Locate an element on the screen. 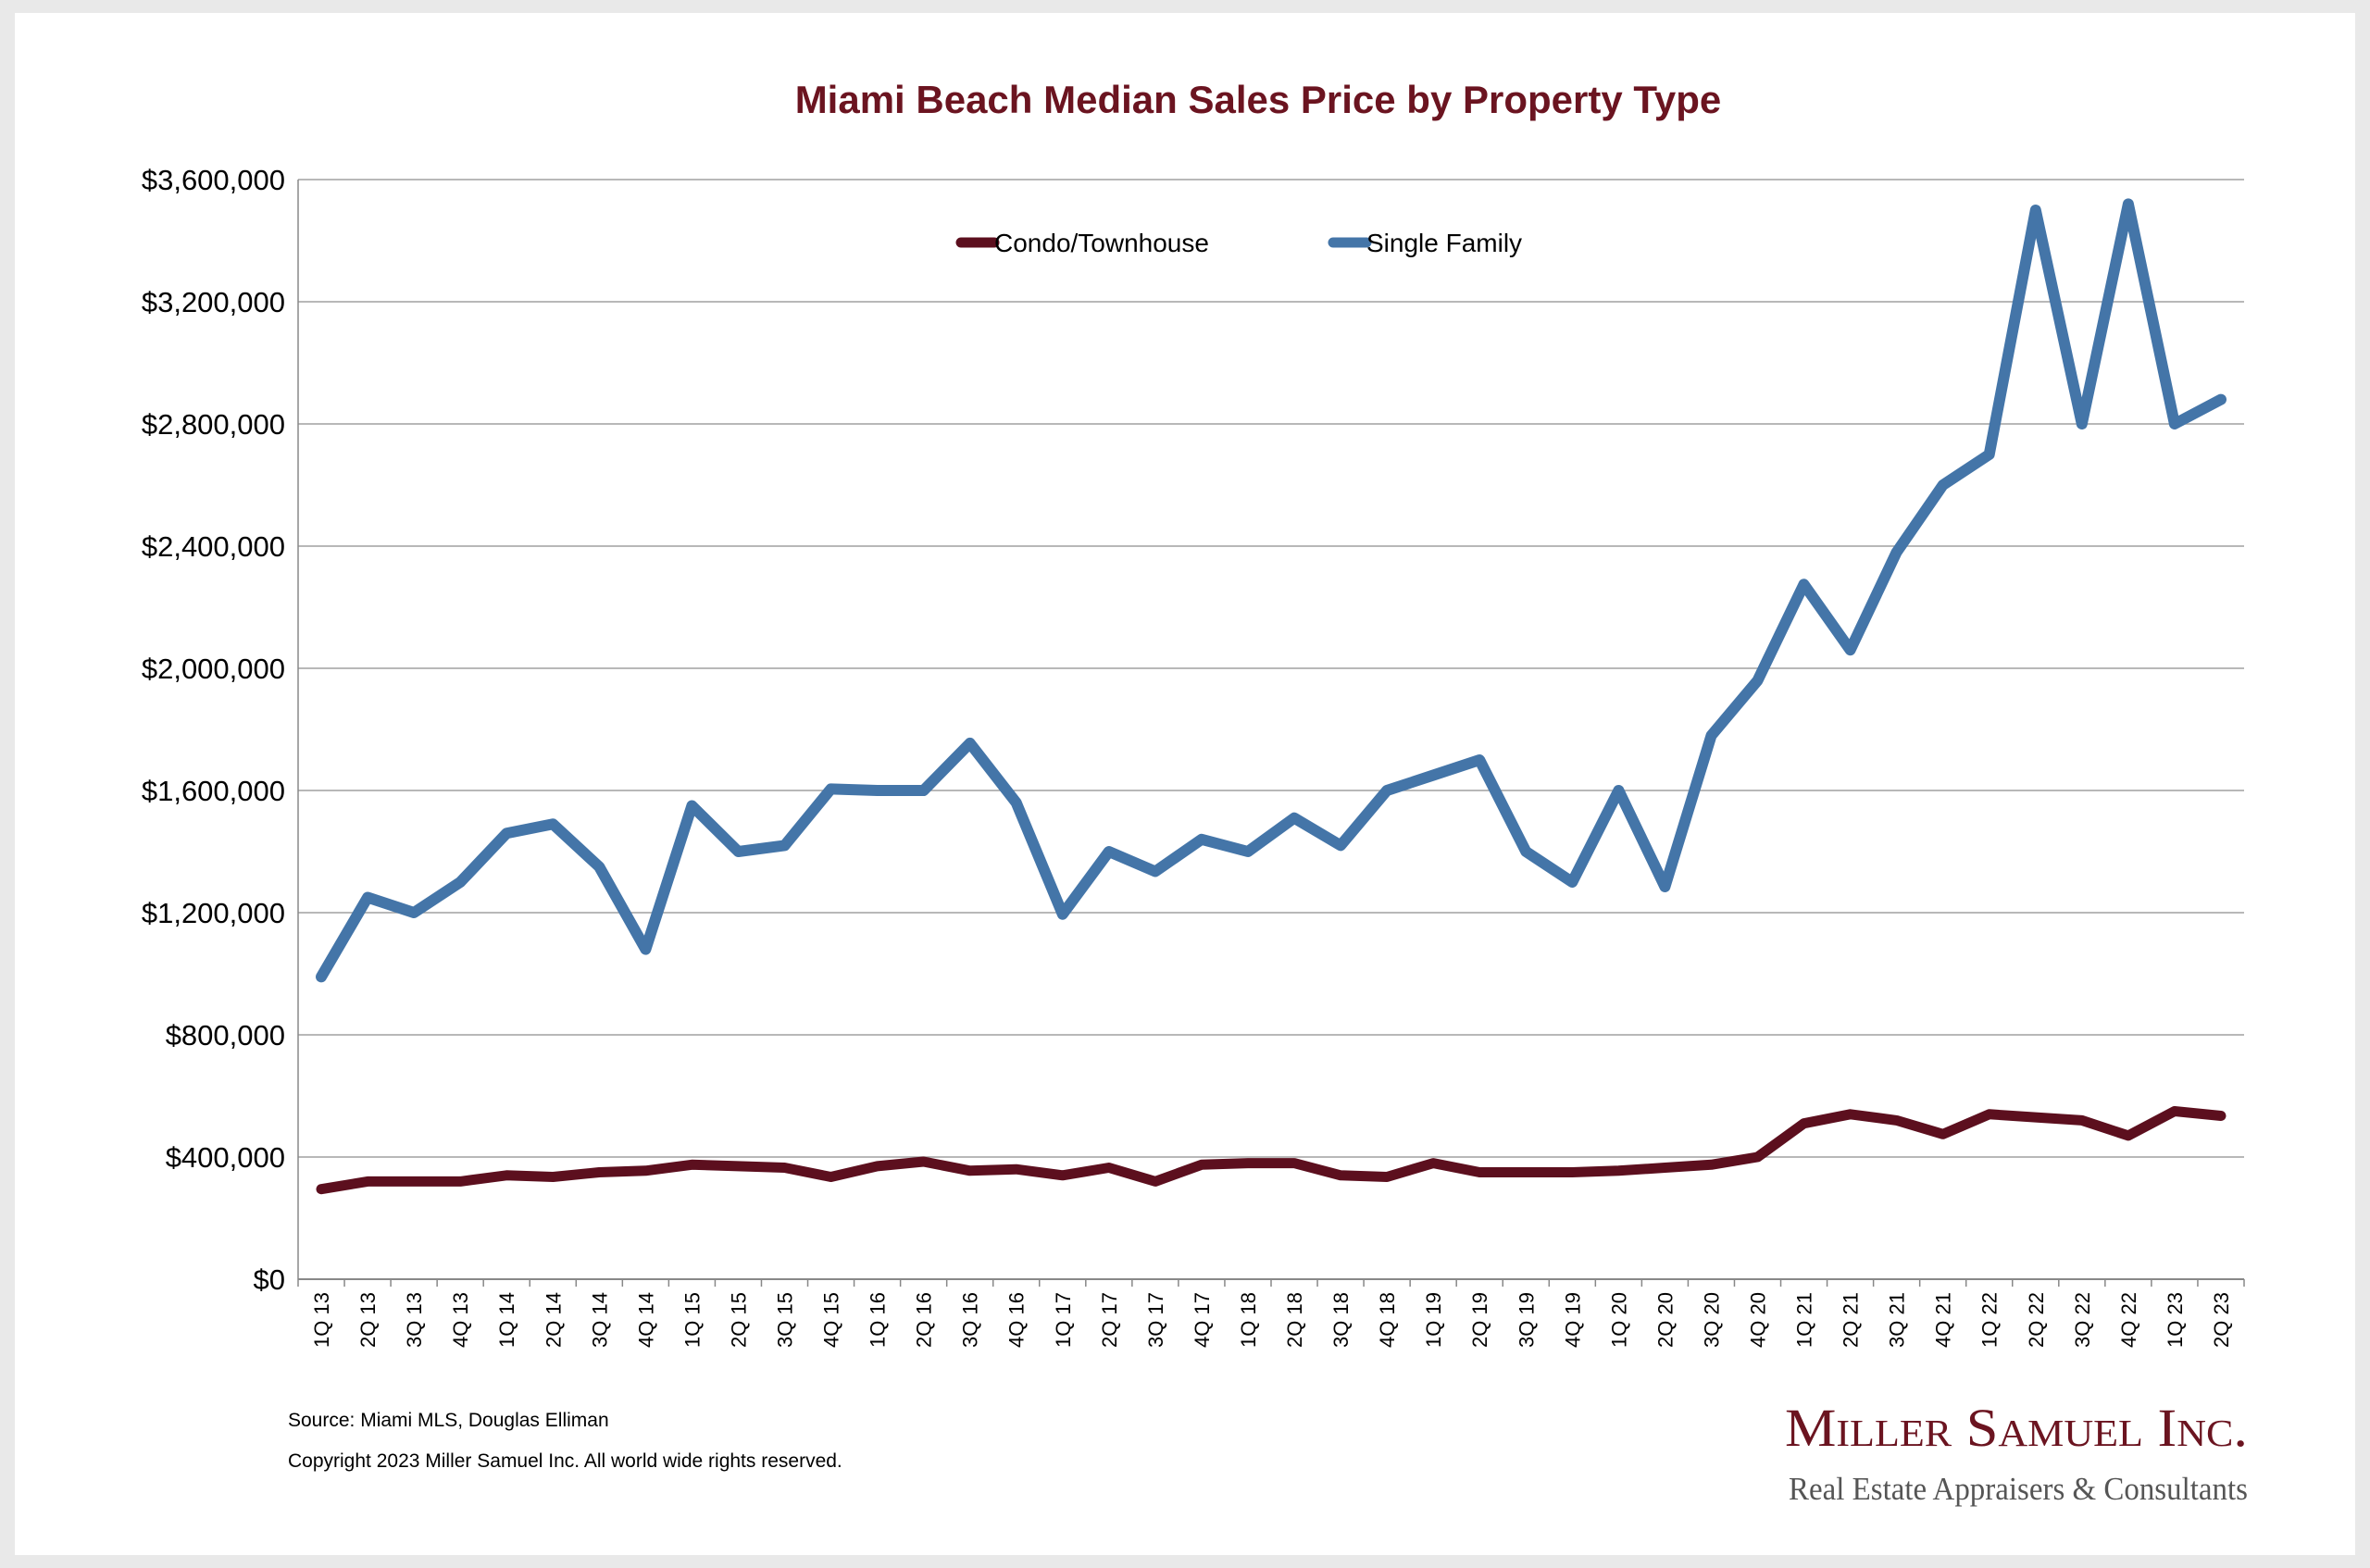  x-tick-label: 2Q 17 is located at coordinates (1109, 1320).